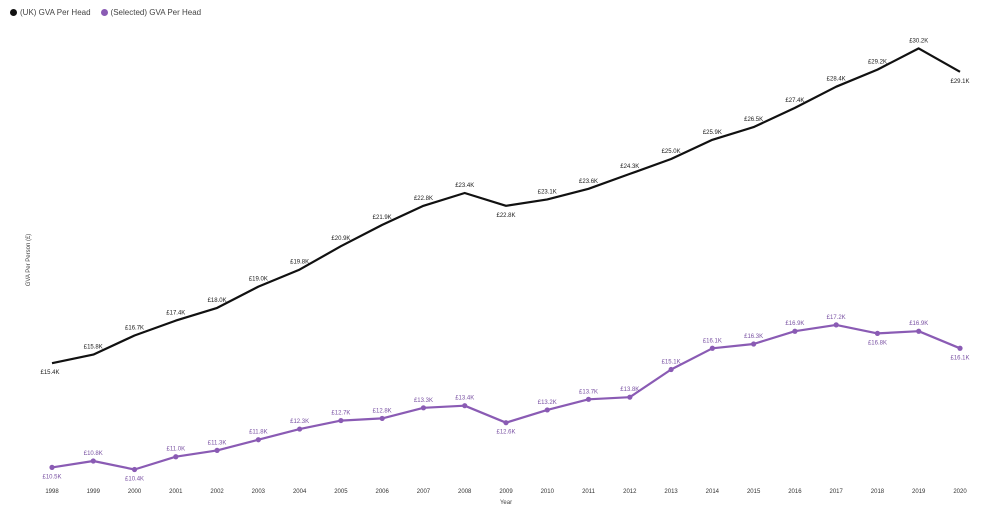 Image resolution: width=984 pixels, height=506 pixels. What do you see at coordinates (836, 318) in the screenshot?
I see `data-label: £17.2K` at bounding box center [836, 318].